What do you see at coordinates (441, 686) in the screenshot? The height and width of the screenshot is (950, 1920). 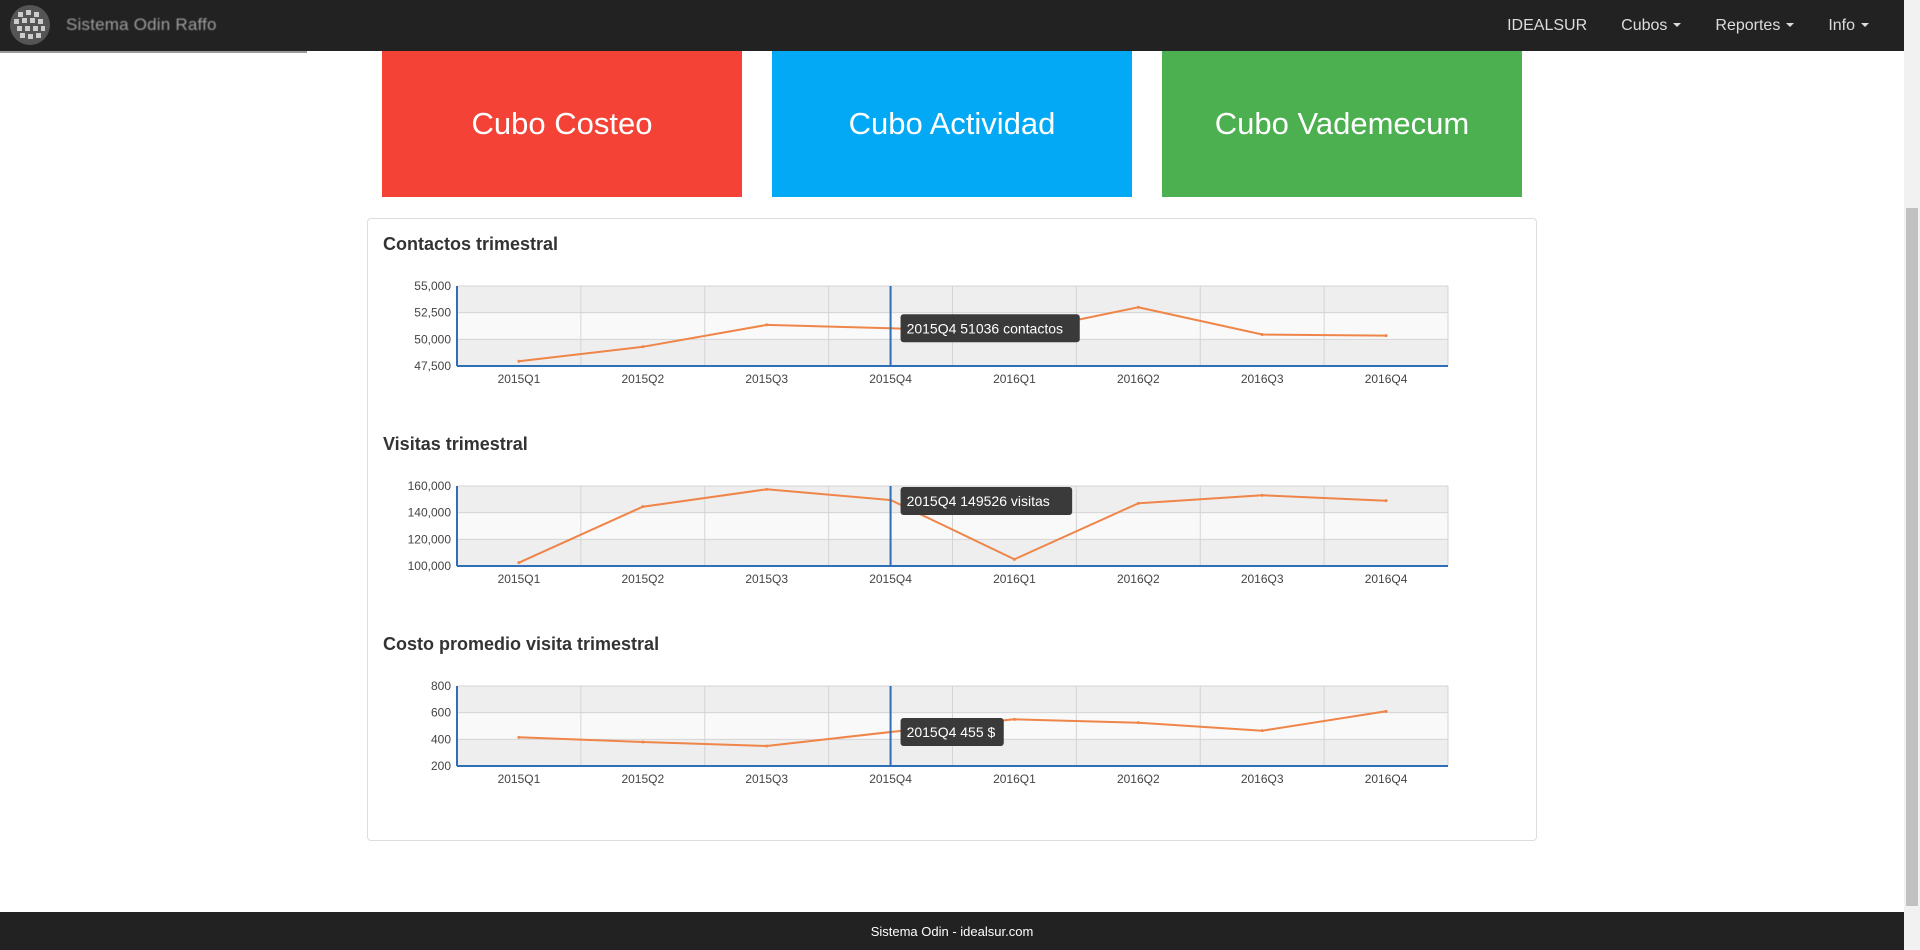 I see `y-tick-label: 800` at bounding box center [441, 686].